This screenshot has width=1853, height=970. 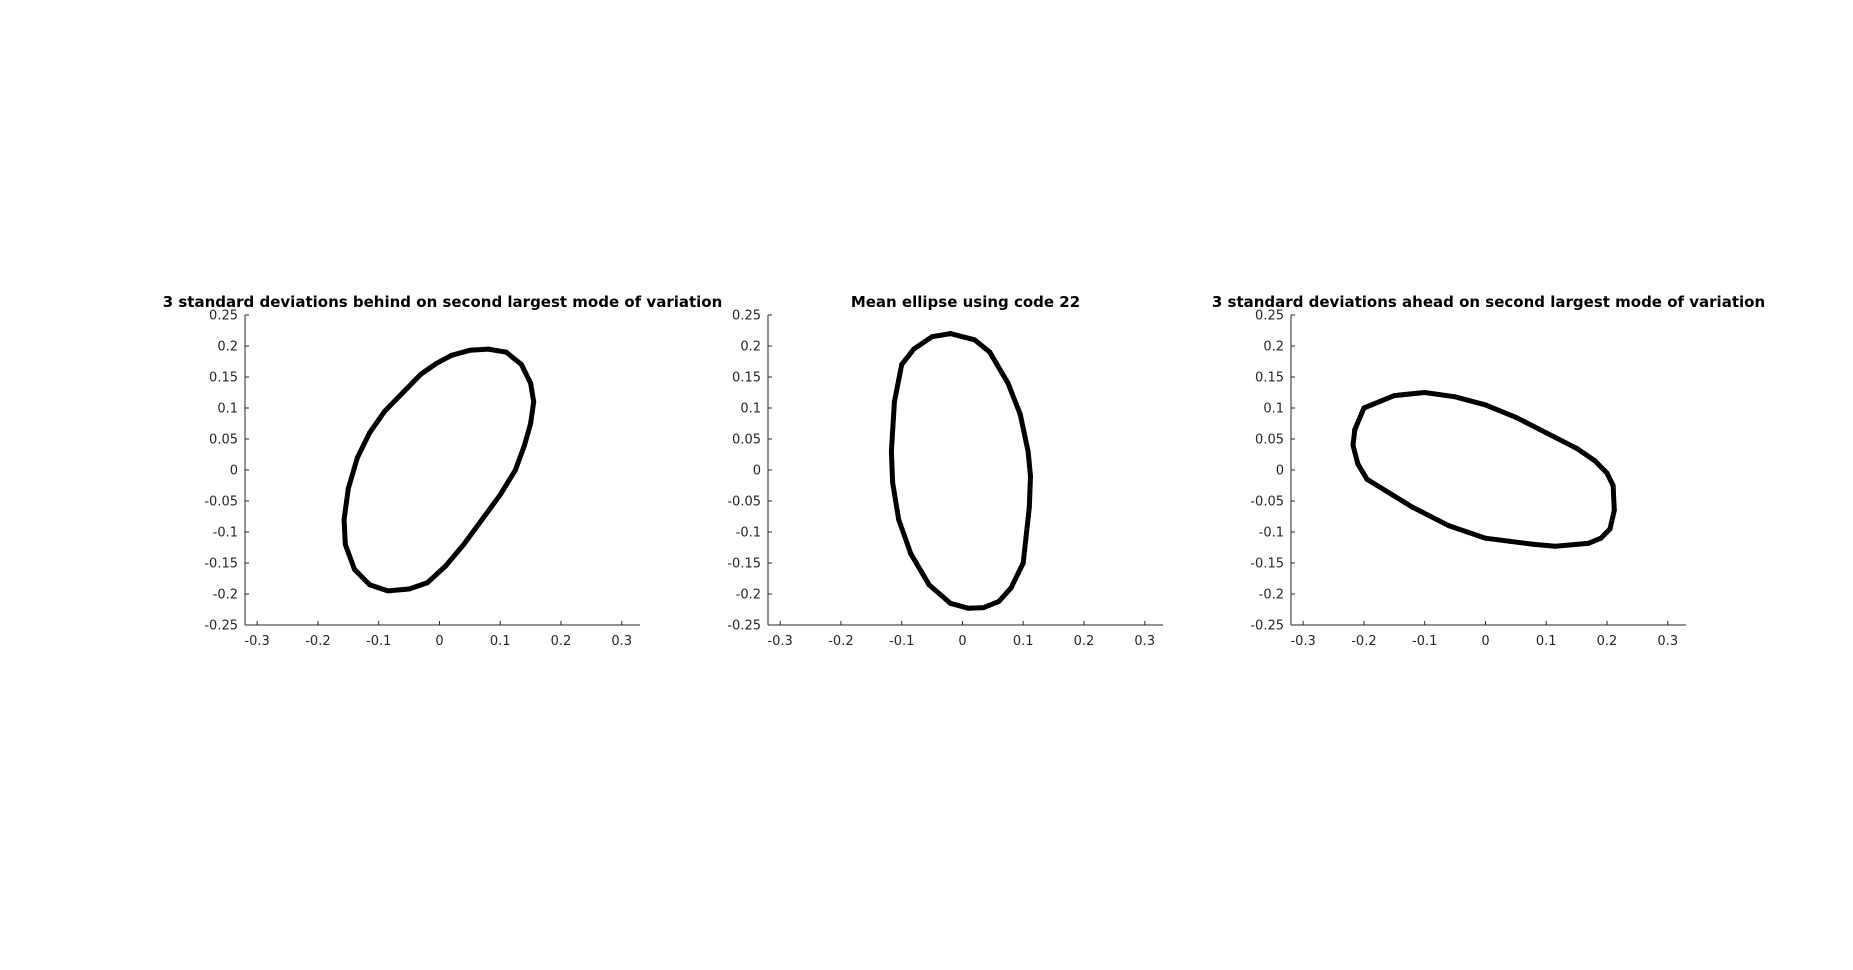 What do you see at coordinates (960, 471) in the screenshot?
I see `ellipse-curve` at bounding box center [960, 471].